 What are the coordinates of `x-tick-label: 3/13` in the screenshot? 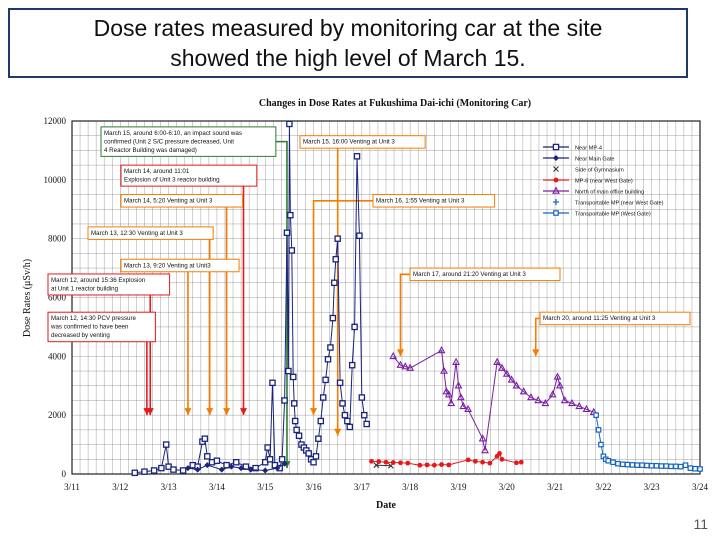 It's located at (169, 487).